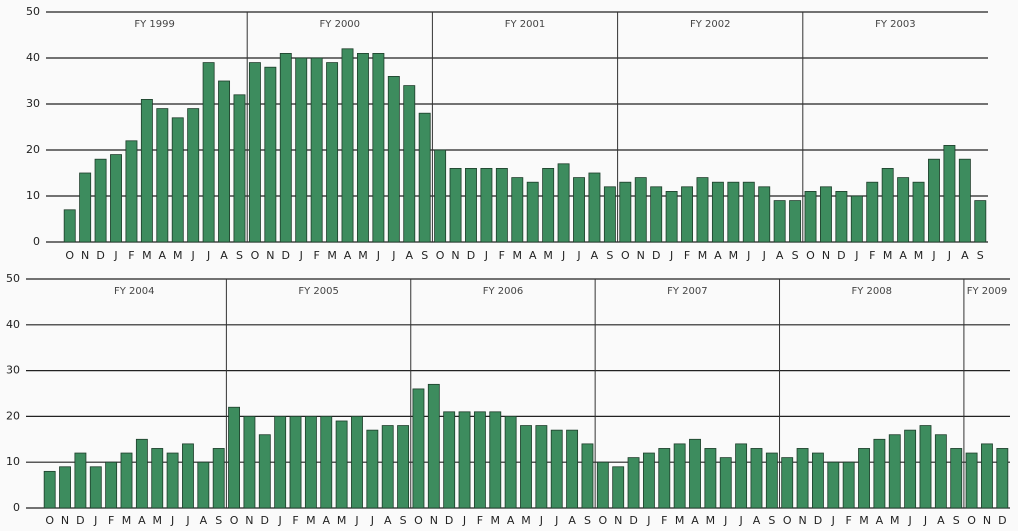 The width and height of the screenshot is (1018, 531). What do you see at coordinates (239, 255) in the screenshot?
I see `x-tick-label: S` at bounding box center [239, 255].